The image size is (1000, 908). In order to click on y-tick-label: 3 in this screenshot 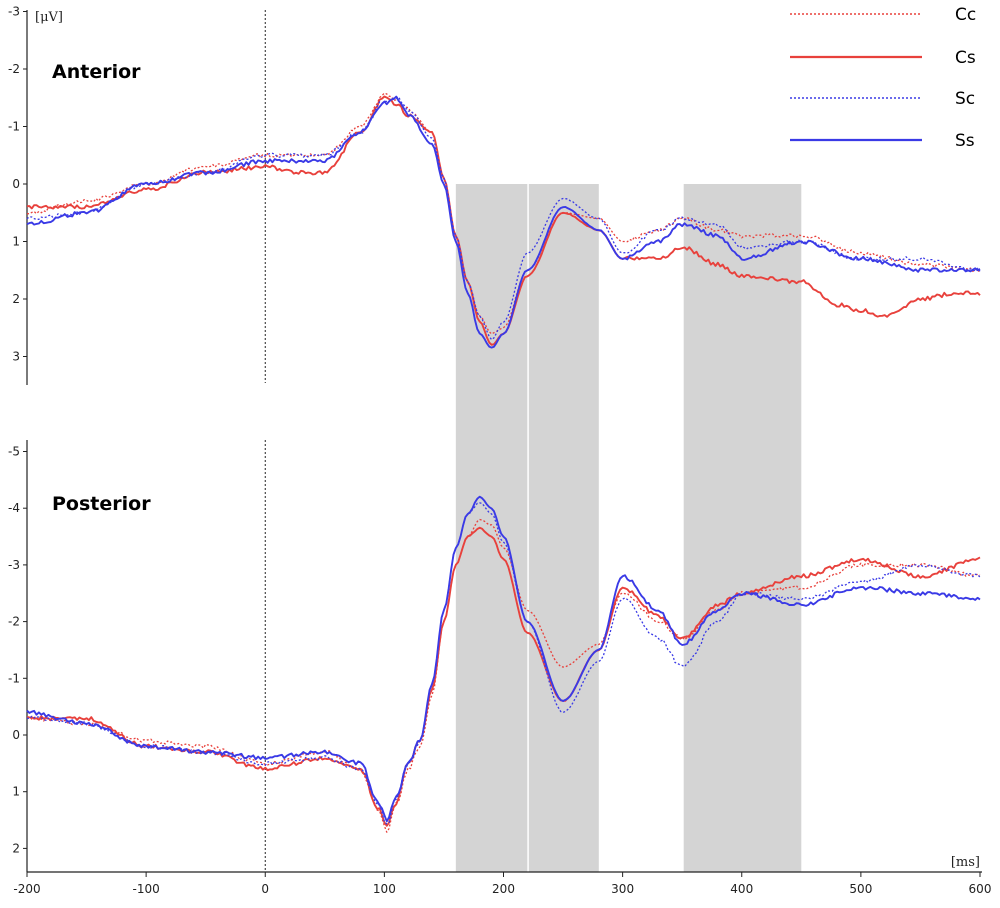, I will do `click(16, 357)`.